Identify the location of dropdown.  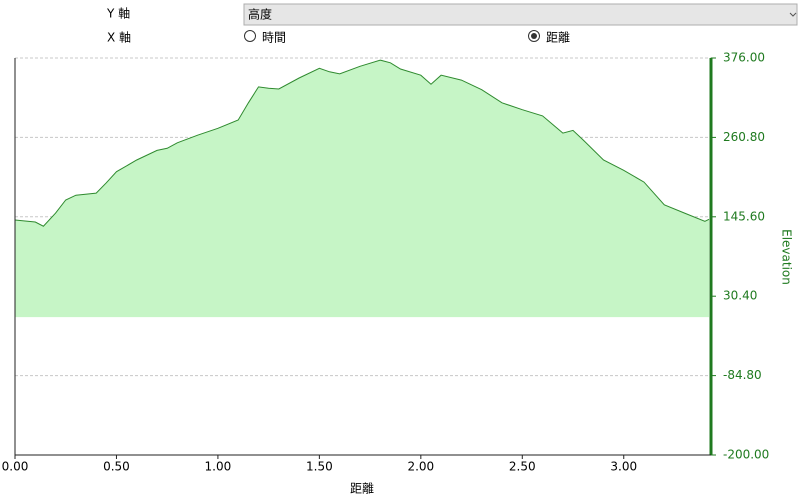
(520, 14).